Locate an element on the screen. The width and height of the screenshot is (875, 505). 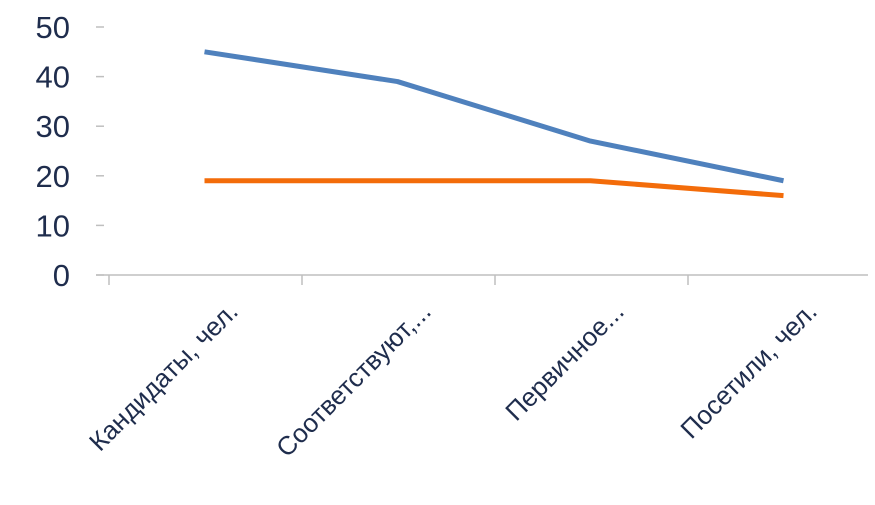
y-tick-label: 10 is located at coordinates (53, 225).